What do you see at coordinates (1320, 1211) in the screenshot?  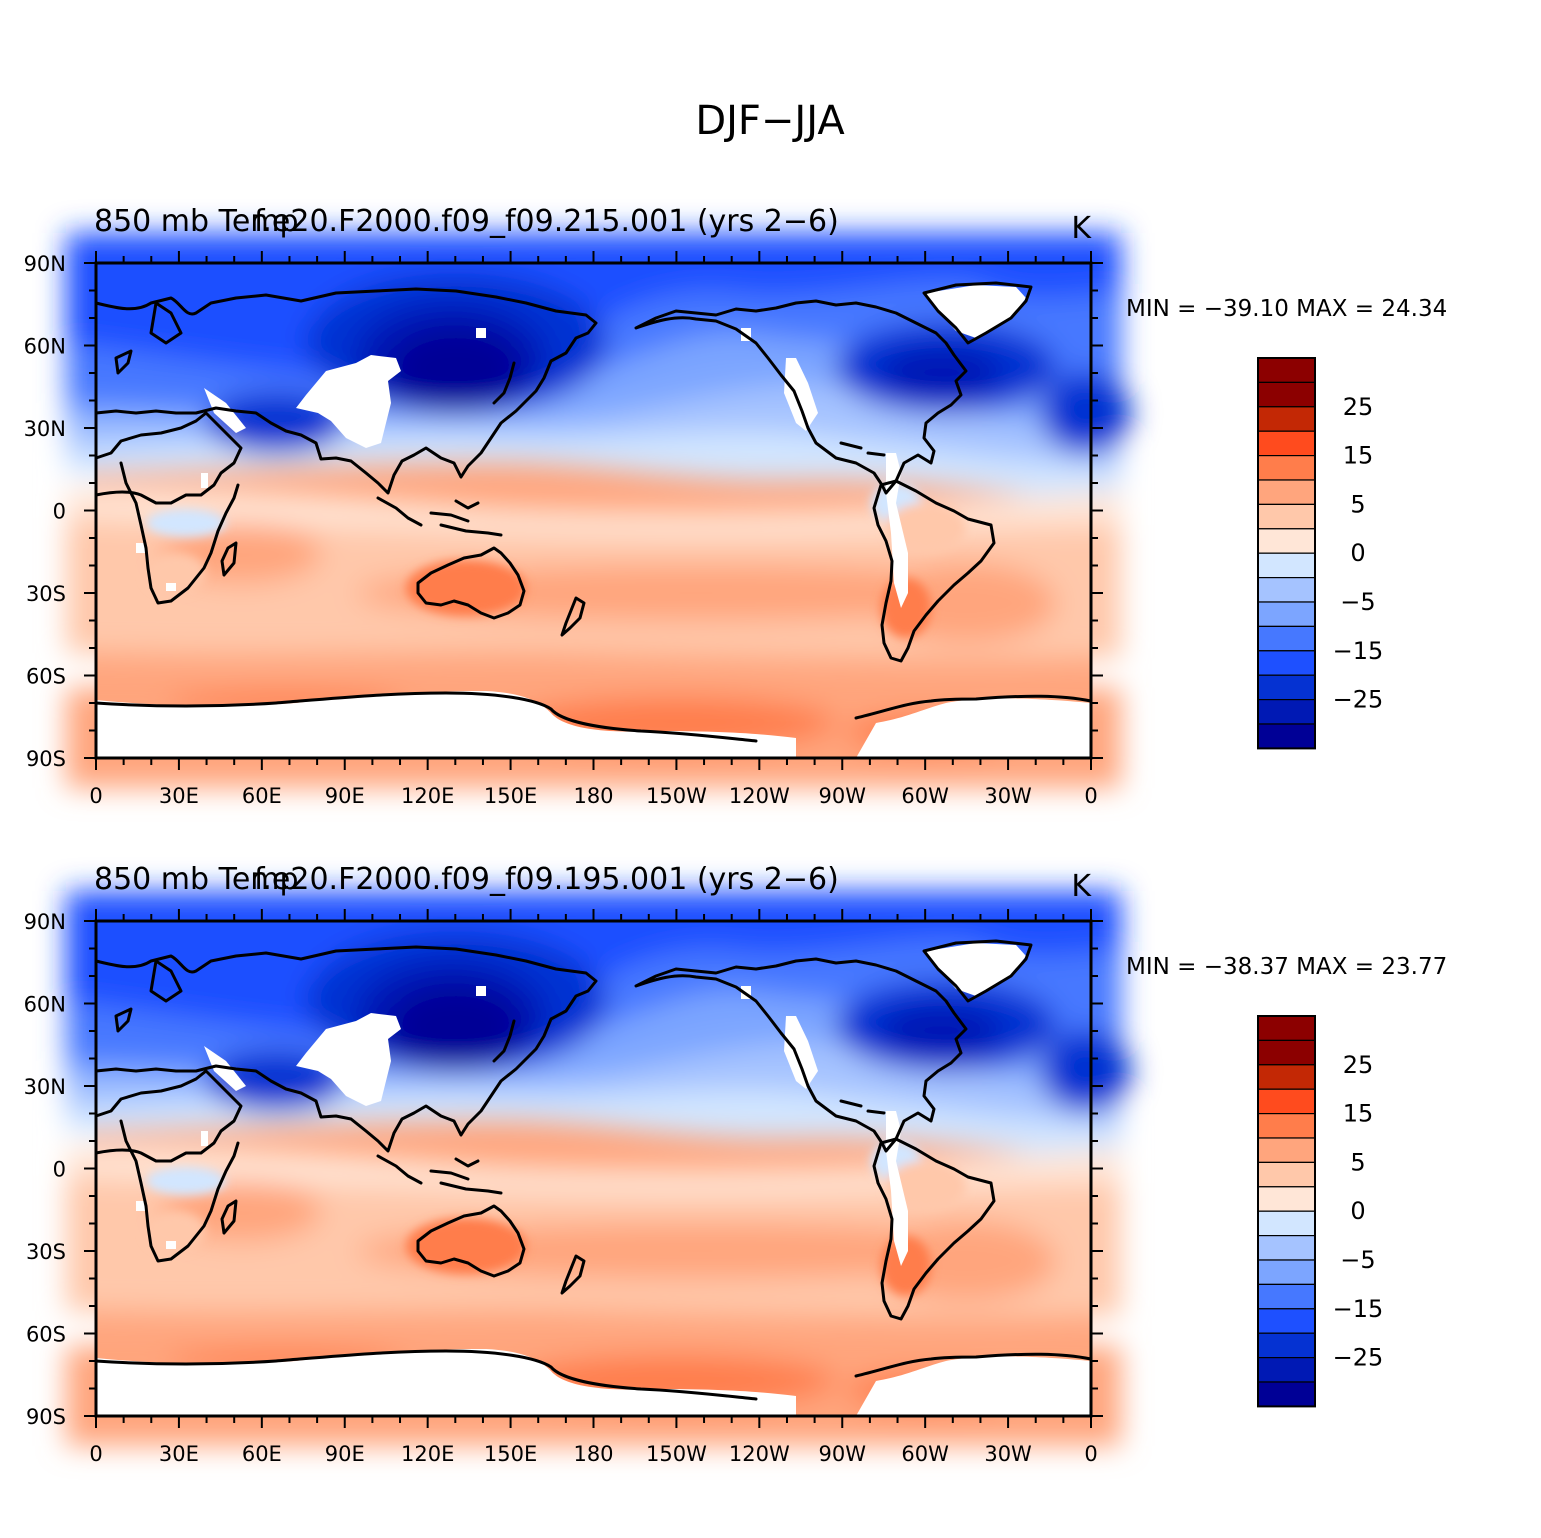 I see `colorbar-2: 25 15 5 0 −5 −15 −25` at bounding box center [1320, 1211].